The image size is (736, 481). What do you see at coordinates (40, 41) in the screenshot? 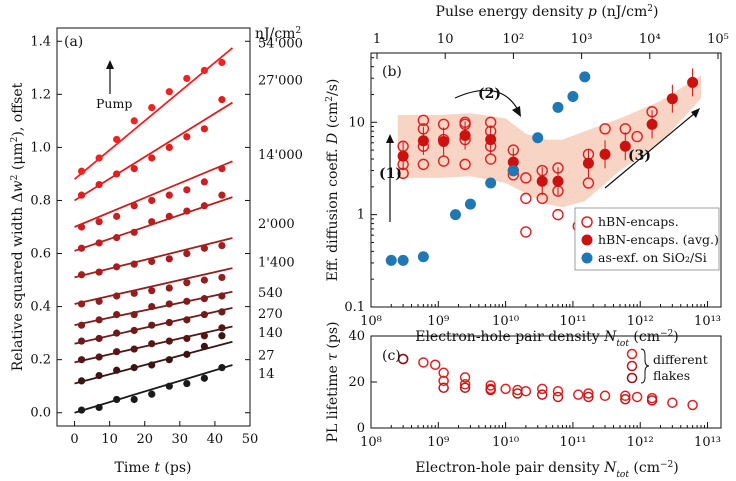
I see `y-tick-label: 1.4` at bounding box center [40, 41].